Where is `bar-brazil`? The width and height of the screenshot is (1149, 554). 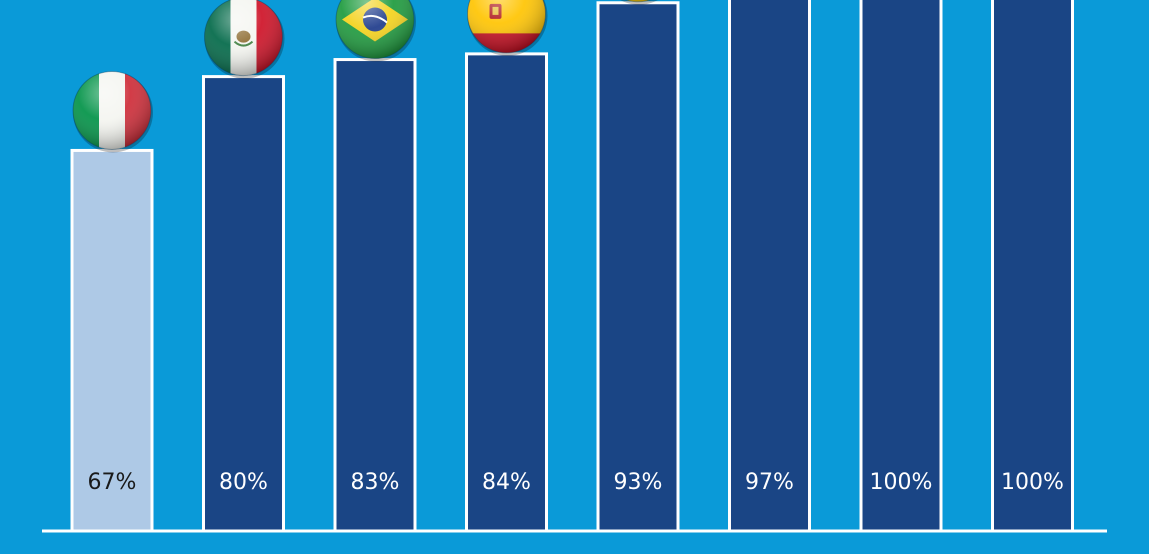
bar-brazil is located at coordinates (375, 295).